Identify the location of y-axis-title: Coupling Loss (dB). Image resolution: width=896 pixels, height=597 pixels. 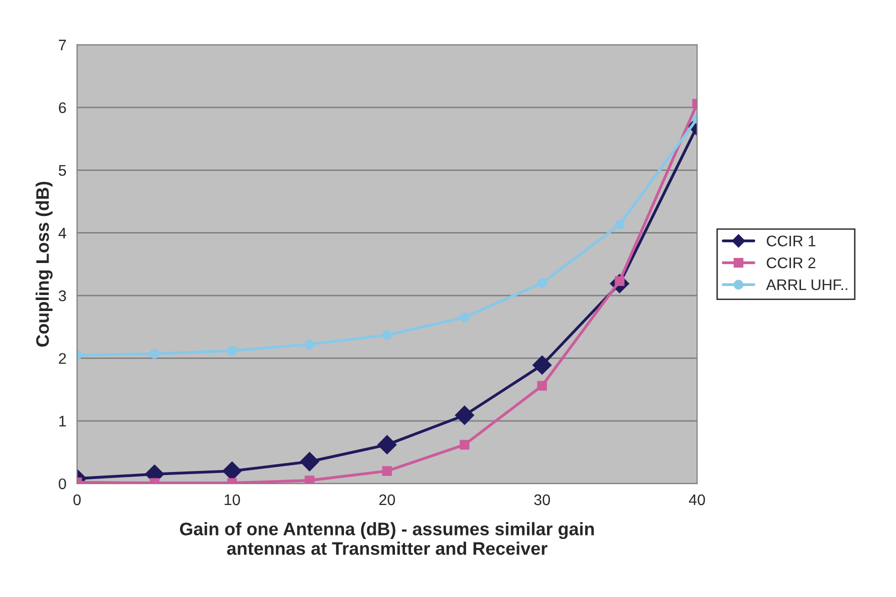
(44, 264).